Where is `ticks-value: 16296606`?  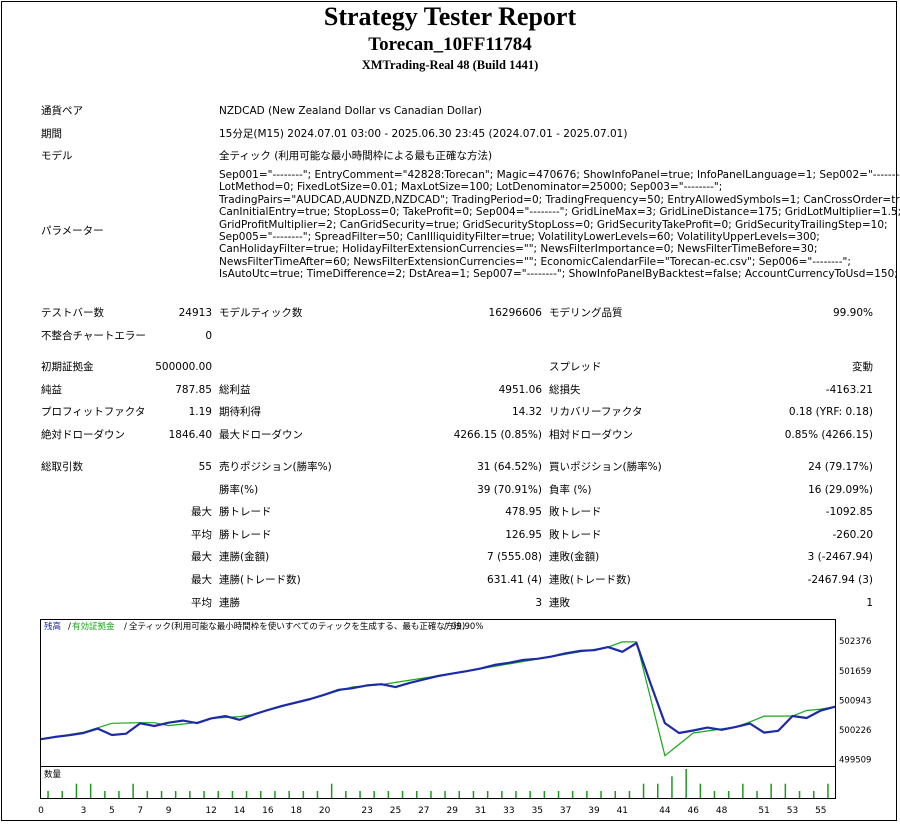 ticks-value: 16296606 is located at coordinates (515, 313).